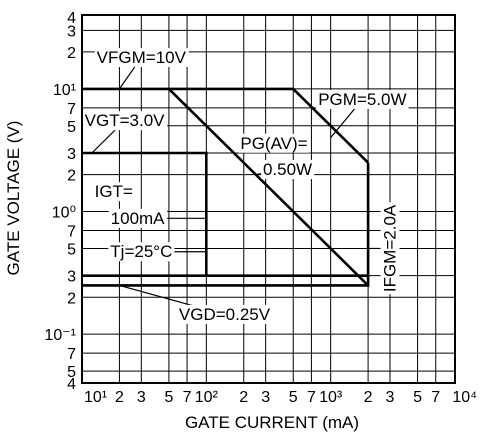 The height and width of the screenshot is (437, 480). Describe the element at coordinates (71, 249) in the screenshot. I see `y-tick-label-10: 5` at that location.